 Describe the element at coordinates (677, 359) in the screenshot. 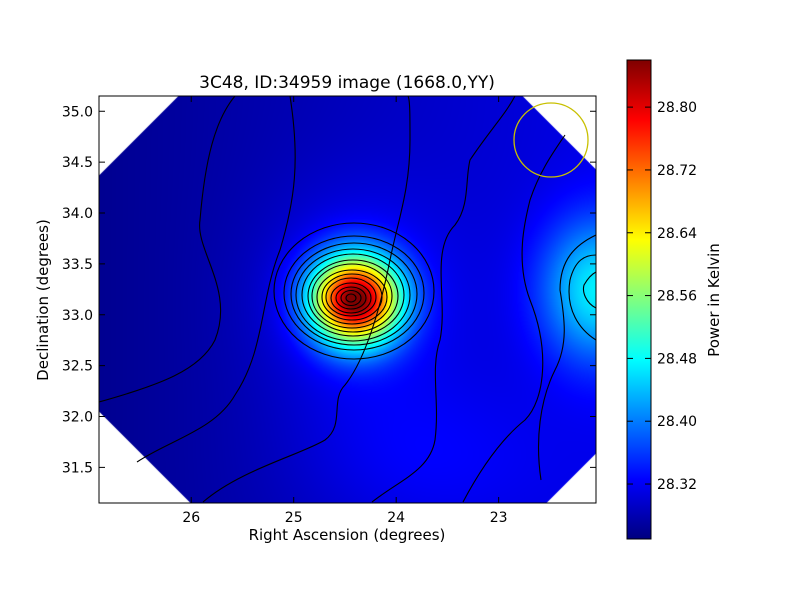

I see `colorbar-tick-label: 28.48` at that location.